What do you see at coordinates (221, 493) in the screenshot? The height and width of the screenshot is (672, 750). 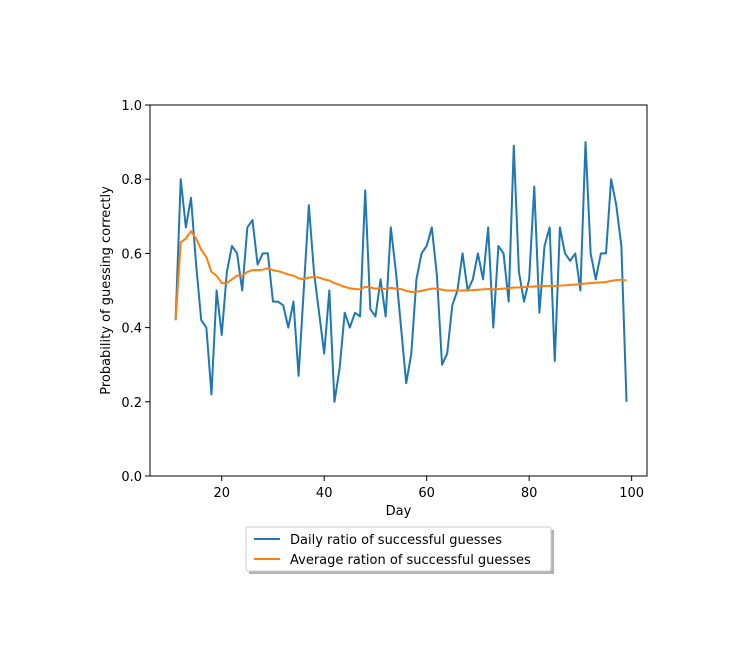 I see `x-tick-label: 20` at bounding box center [221, 493].